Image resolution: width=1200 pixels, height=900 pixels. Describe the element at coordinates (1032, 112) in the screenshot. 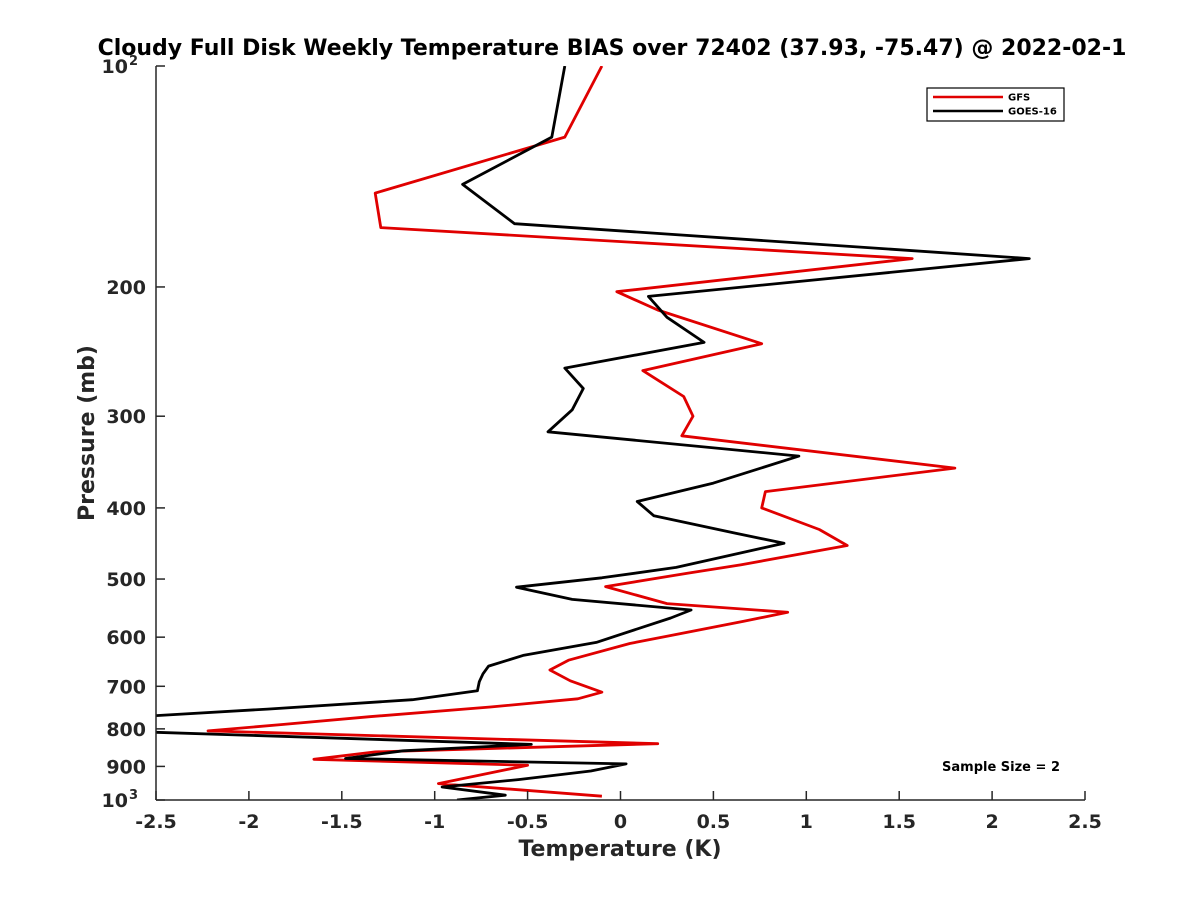

I see `legend-label-goes16: GOES-16` at that location.